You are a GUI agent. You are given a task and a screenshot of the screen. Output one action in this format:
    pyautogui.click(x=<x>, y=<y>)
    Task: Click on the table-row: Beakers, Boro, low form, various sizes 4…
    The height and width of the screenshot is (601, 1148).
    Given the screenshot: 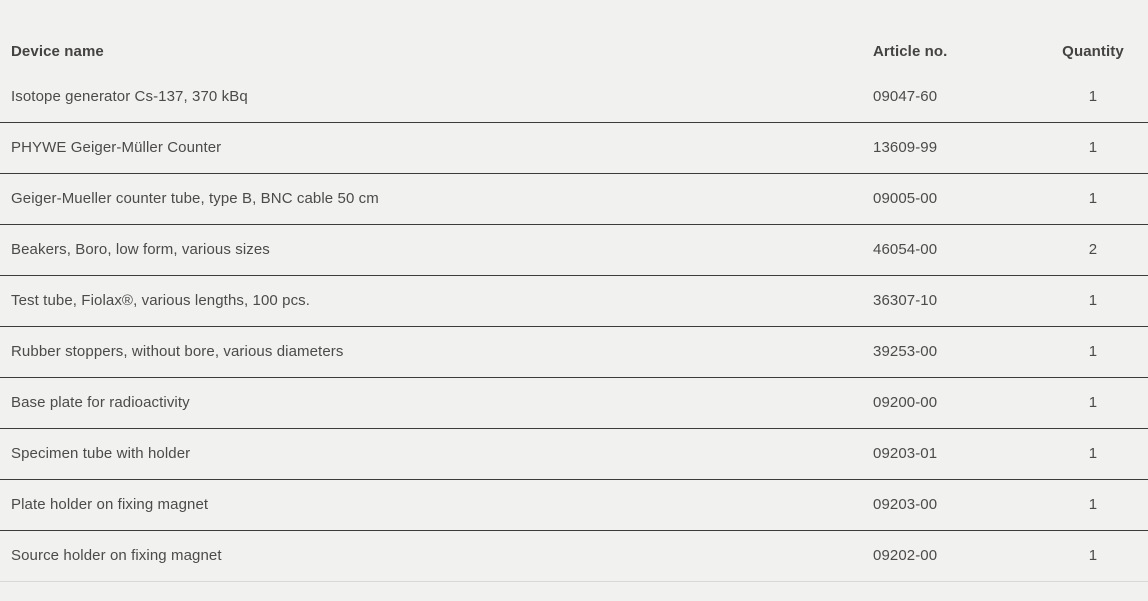 What is the action you would take?
    pyautogui.click(x=574, y=250)
    